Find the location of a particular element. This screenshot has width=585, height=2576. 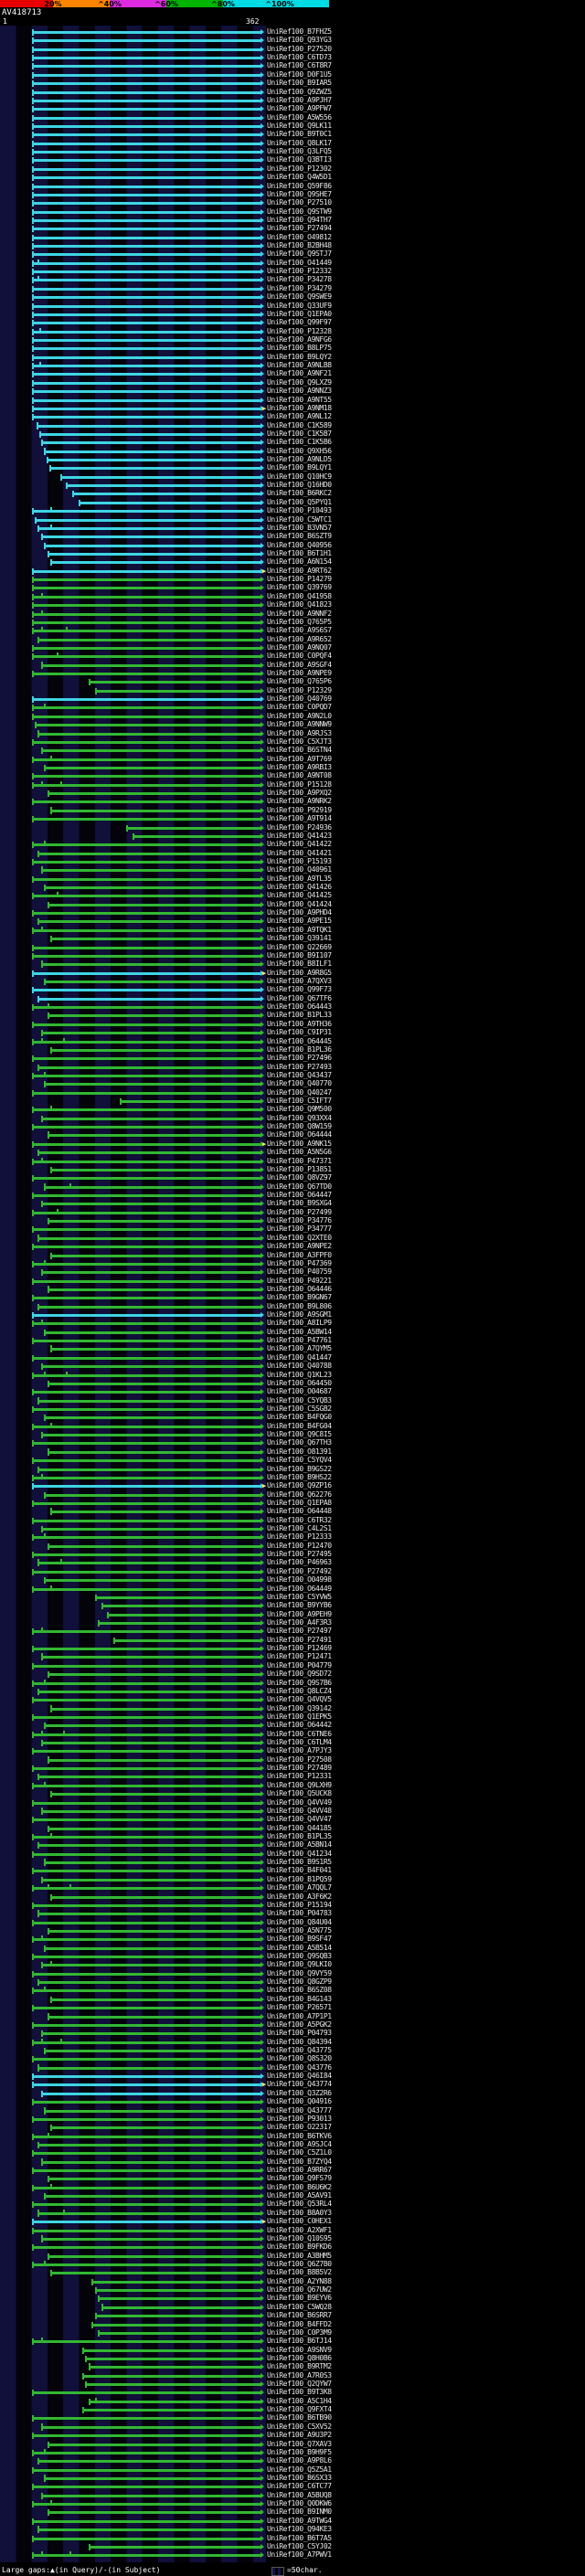

hit-row: UniRef100_A7PWV1 is located at coordinates (293, 2555).